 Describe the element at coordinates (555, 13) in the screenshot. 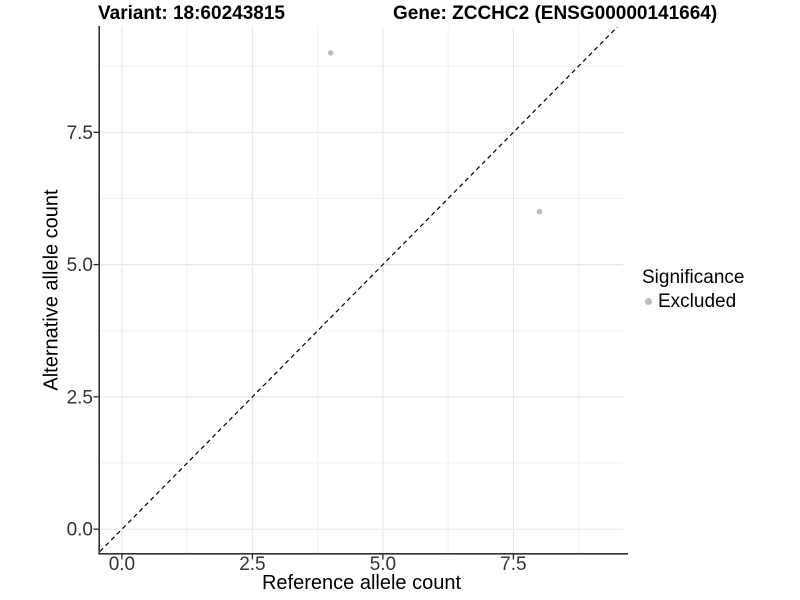

I see `plot-title-gene: Gene: ZCCHC2 (ENSG00000141664)` at that location.